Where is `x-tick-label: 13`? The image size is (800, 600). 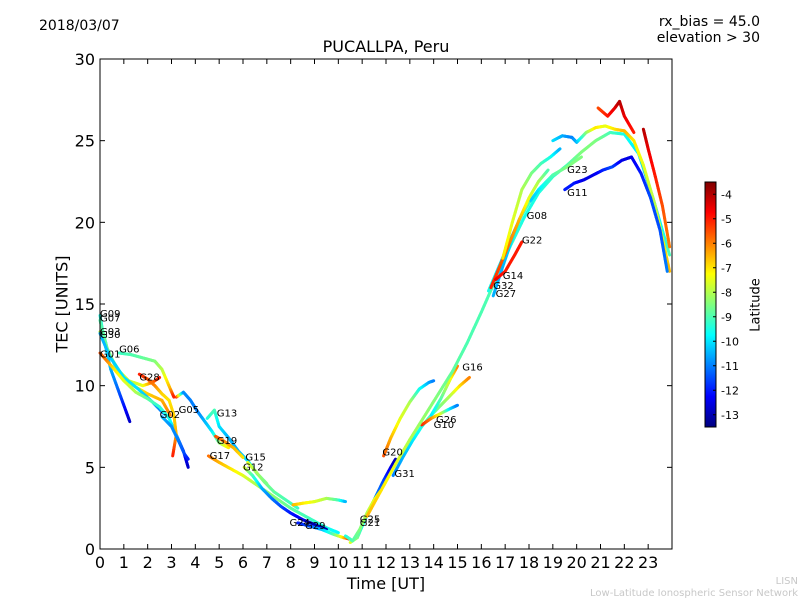 x-tick-label: 13 is located at coordinates (410, 562).